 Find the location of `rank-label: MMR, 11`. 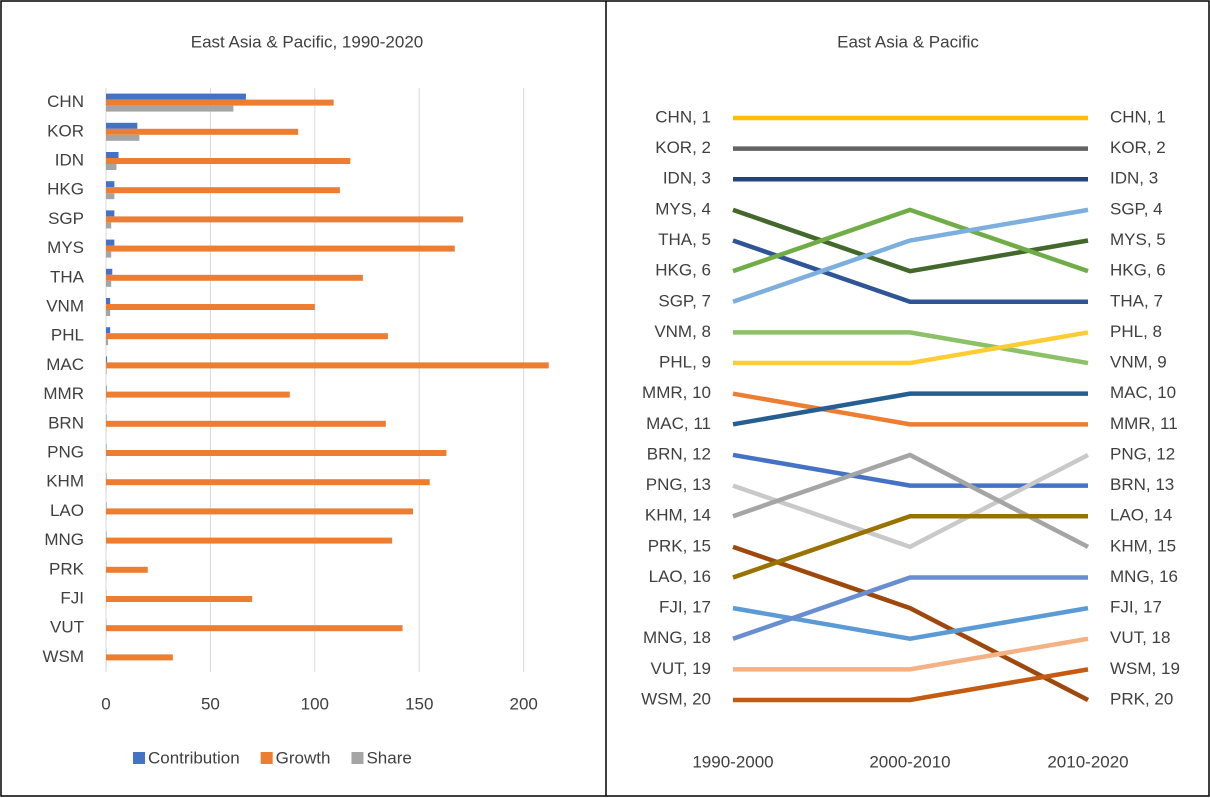

rank-label: MMR, 11 is located at coordinates (1144, 423).